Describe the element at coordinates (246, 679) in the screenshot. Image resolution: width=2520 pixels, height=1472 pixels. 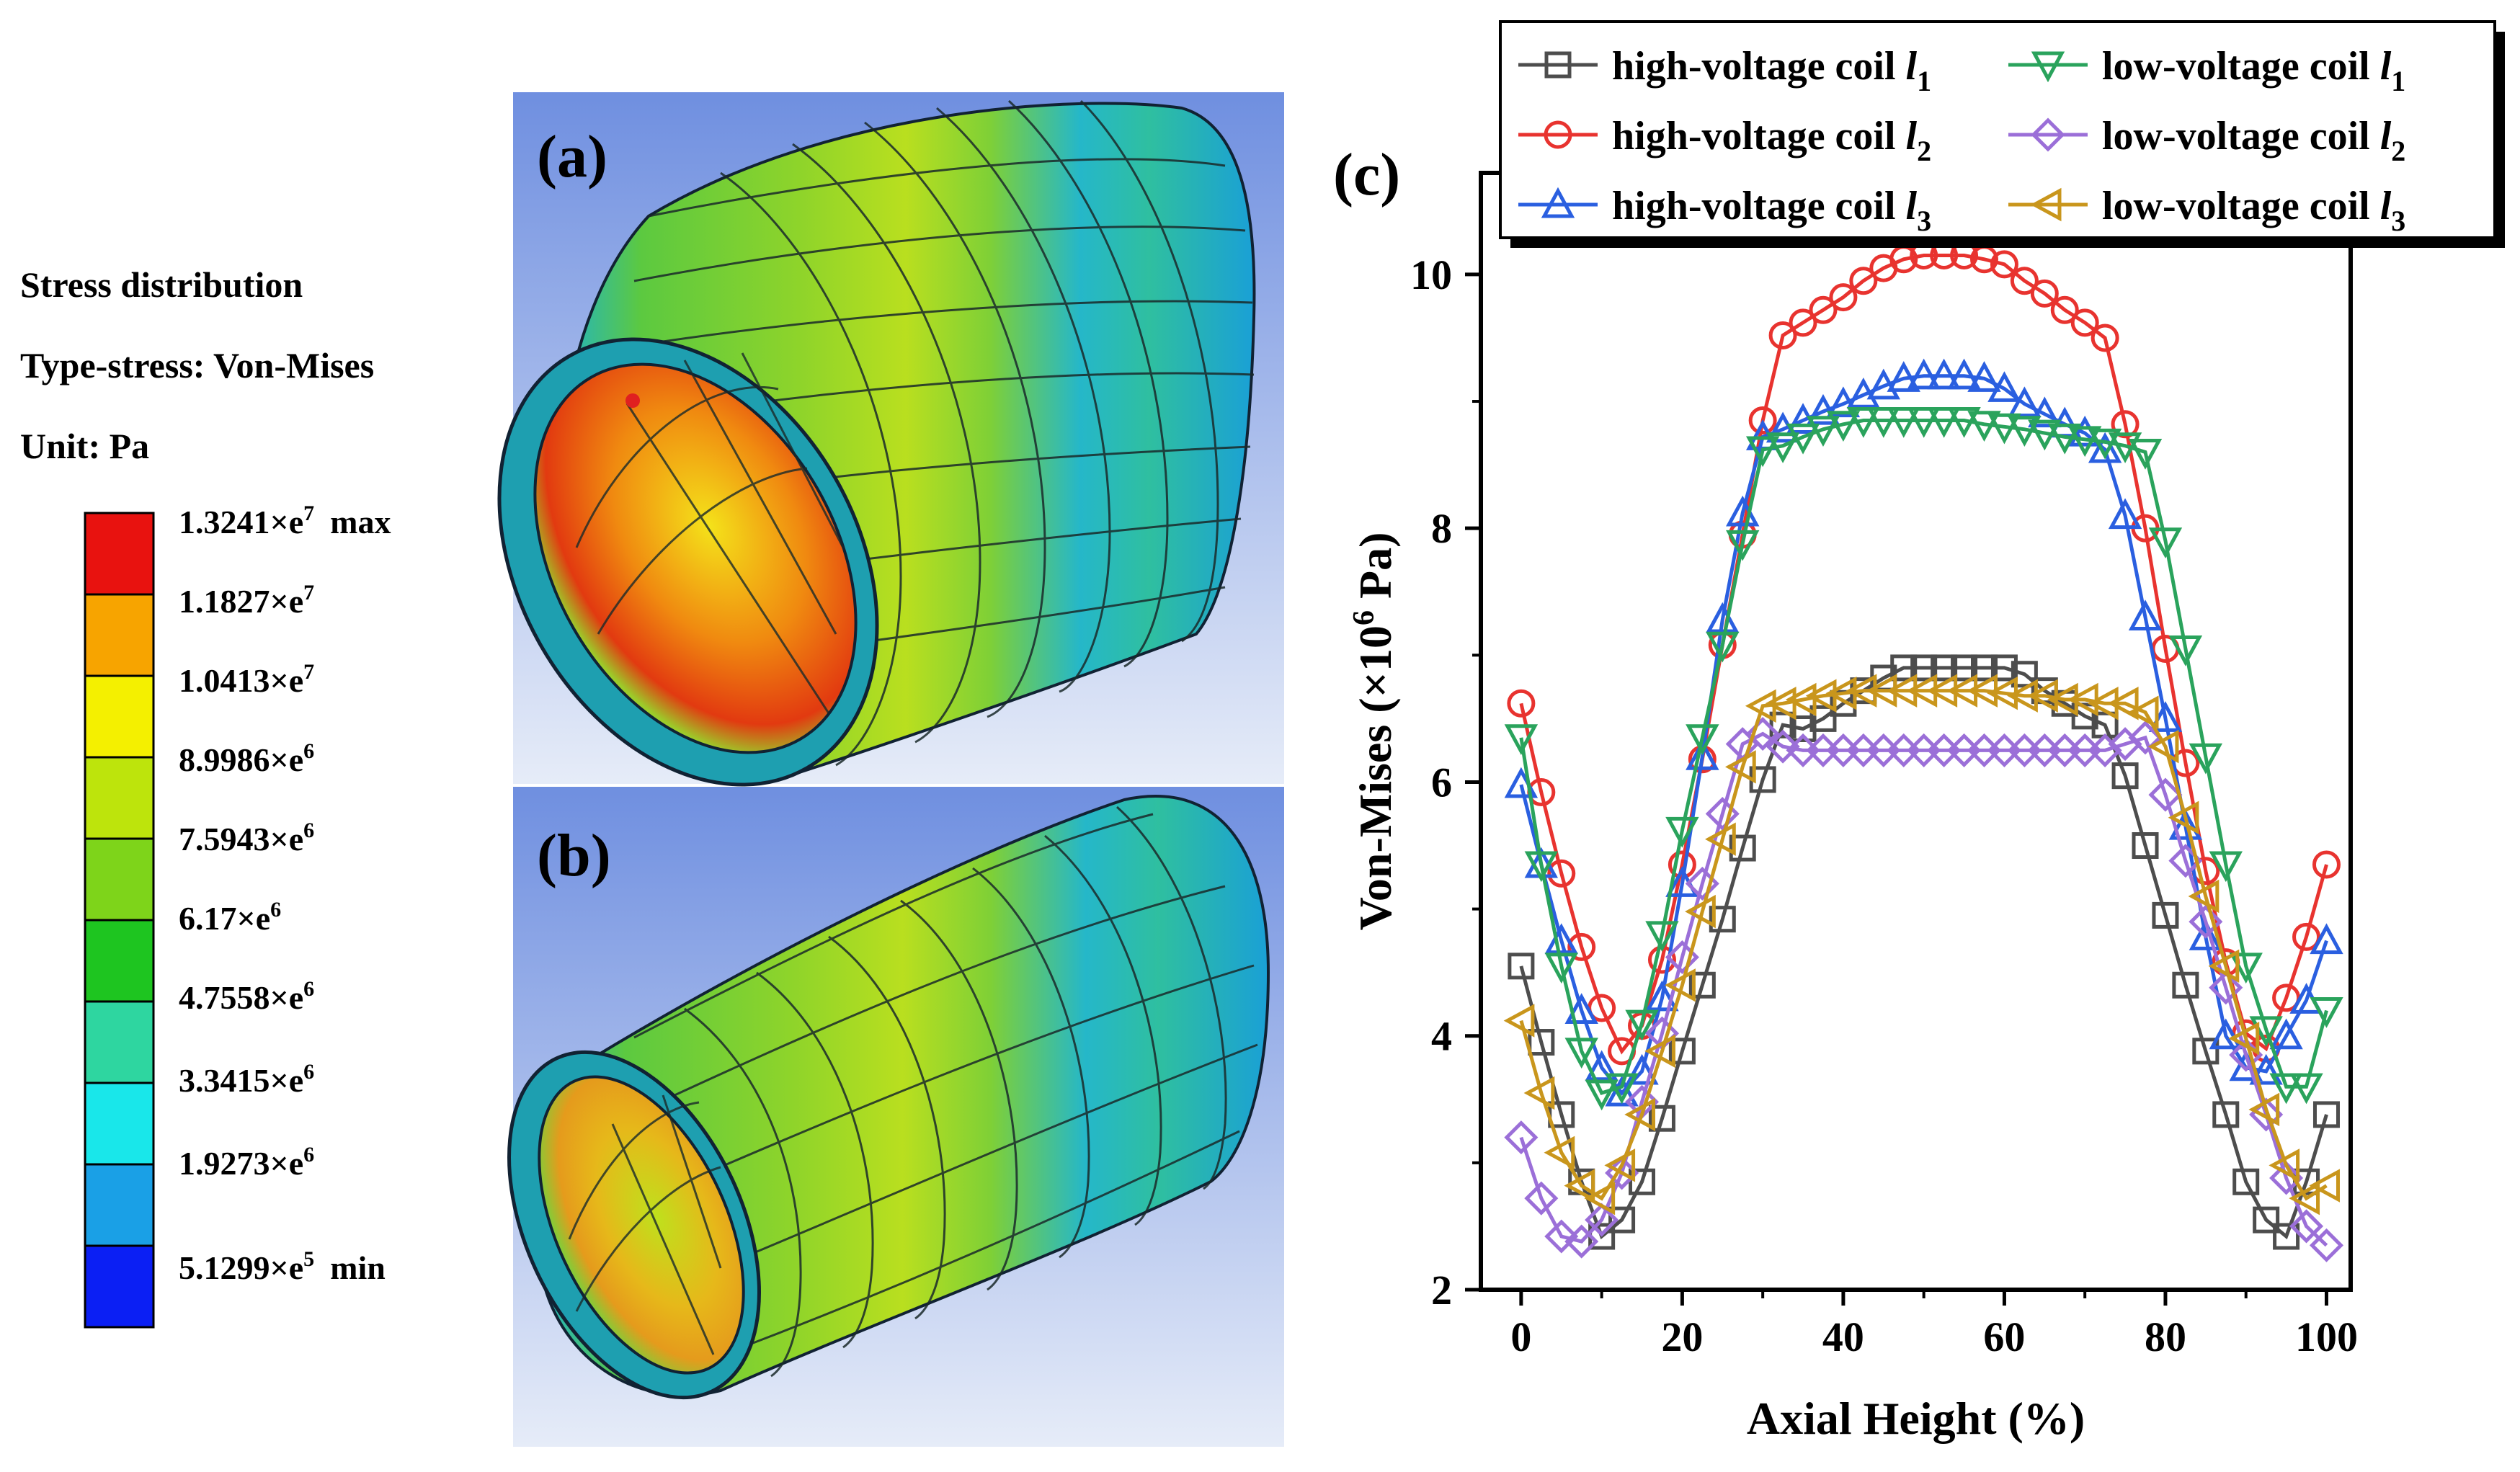
I see `color-scale-label-3: 1.0413×e7` at that location.